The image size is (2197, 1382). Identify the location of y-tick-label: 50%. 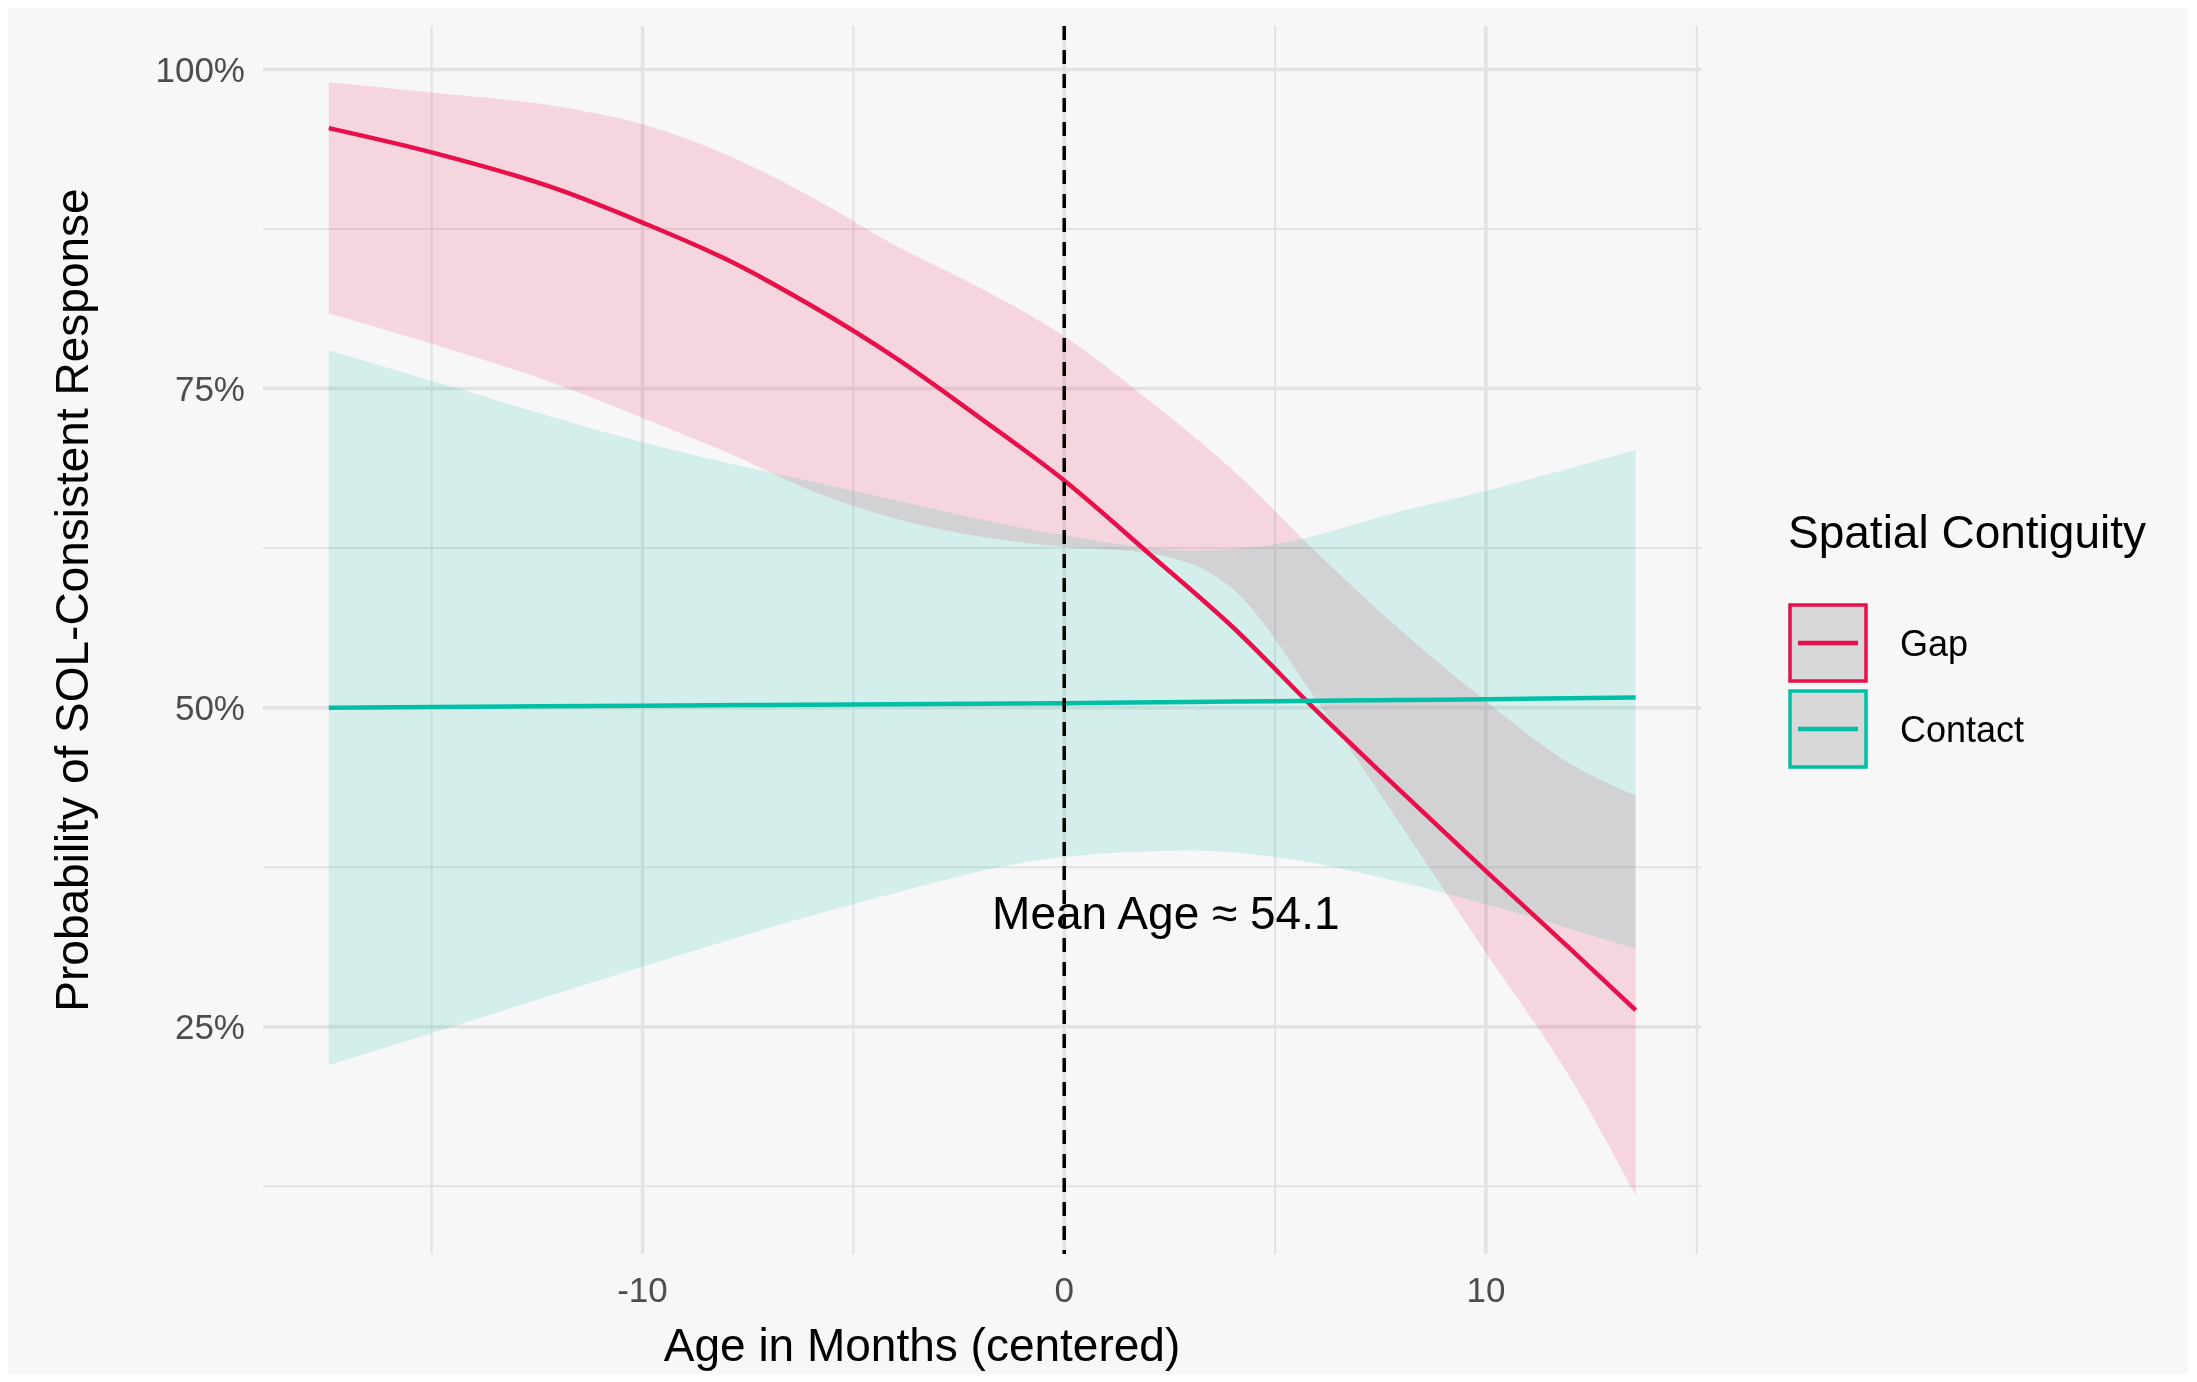
(209, 707).